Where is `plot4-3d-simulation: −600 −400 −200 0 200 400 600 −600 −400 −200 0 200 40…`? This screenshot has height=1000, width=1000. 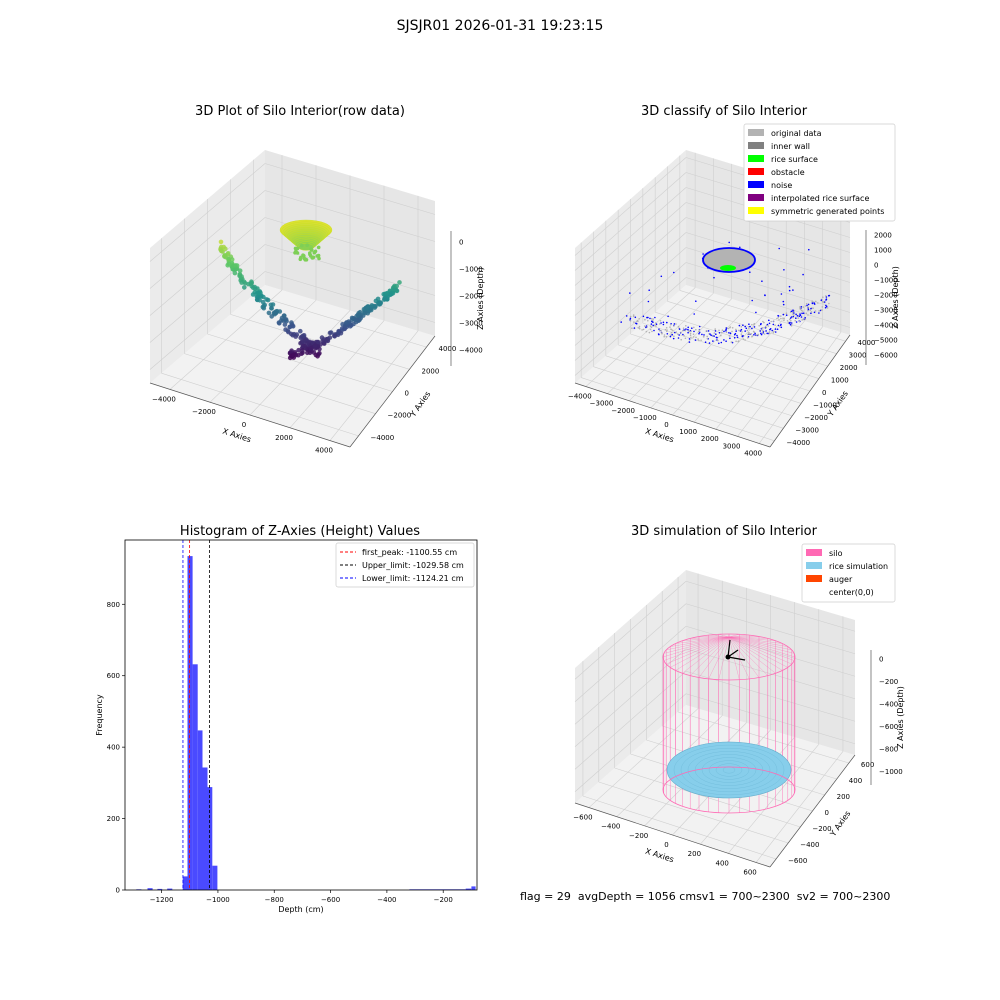 plot4-3d-simulation: −600 −400 −200 0 200 400 600 −600 −400 −200 0 200 40… is located at coordinates (739, 709).